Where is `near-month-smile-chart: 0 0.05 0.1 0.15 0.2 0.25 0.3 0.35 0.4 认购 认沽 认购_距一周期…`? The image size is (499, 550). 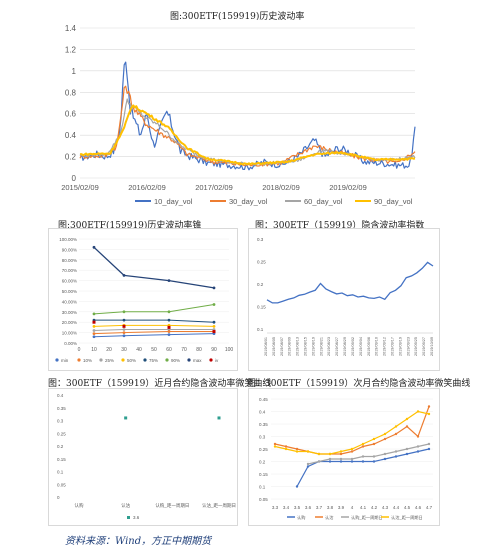 near-month-smile-chart: 0 0.05 0.1 0.15 0.2 0.25 0.3 0.35 0.4 认购 认沽 认购_距一周期… is located at coordinates (143, 457).